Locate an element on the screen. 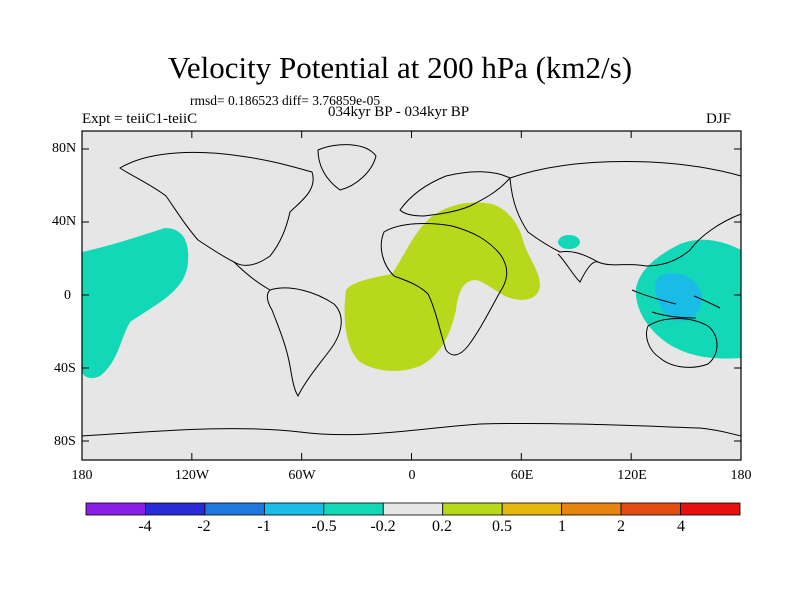 This screenshot has width=800, height=600. y-tick-label-40n: 40N is located at coordinates (64, 221).